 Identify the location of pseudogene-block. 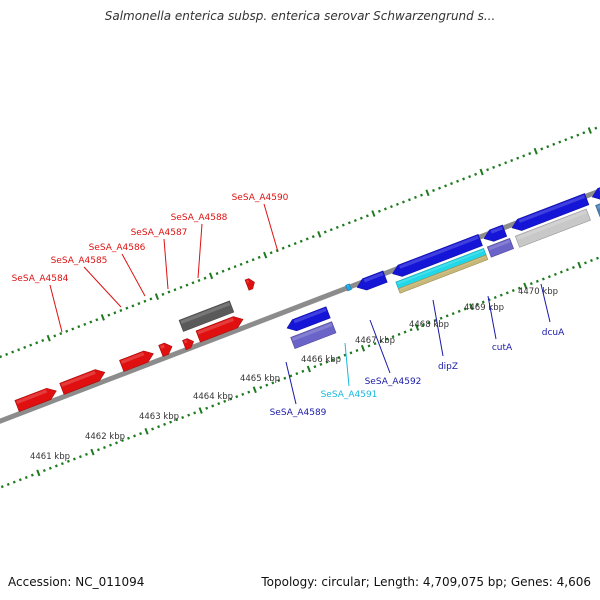
(206, 316).